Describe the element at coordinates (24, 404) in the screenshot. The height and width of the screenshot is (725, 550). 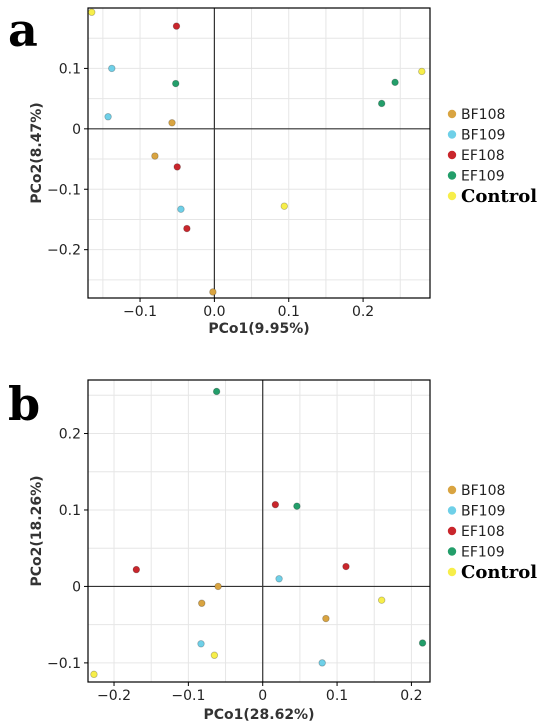
I see `panel-label: b` at that location.